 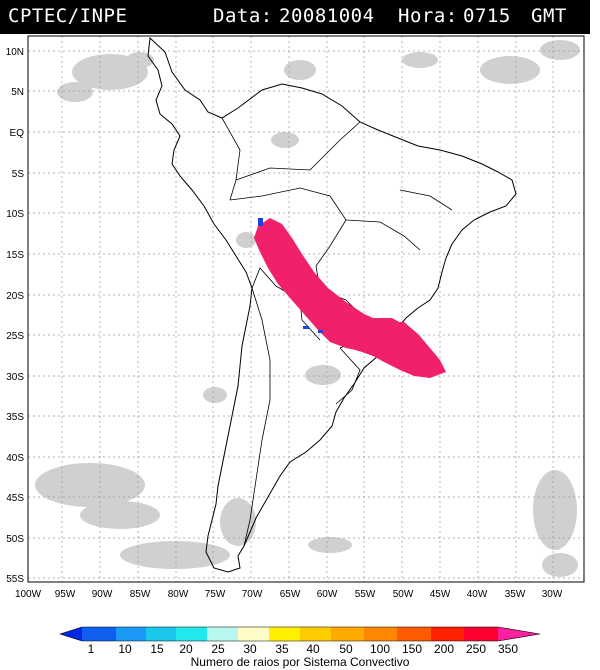 I want to click on lon-label: 80W, so click(x=178, y=594).